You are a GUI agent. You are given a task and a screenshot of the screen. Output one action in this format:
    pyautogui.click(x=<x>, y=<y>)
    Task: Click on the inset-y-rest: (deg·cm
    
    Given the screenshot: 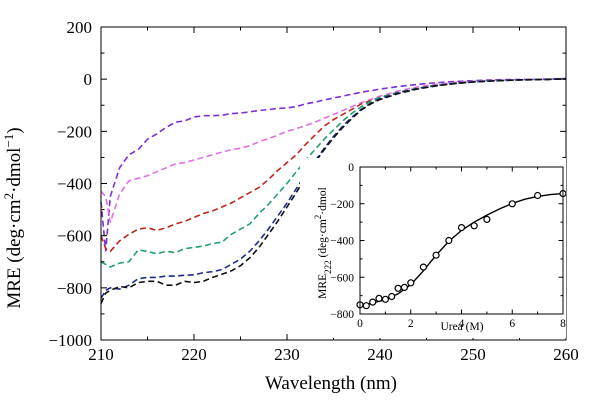 What is the action you would take?
    pyautogui.click(x=323, y=239)
    